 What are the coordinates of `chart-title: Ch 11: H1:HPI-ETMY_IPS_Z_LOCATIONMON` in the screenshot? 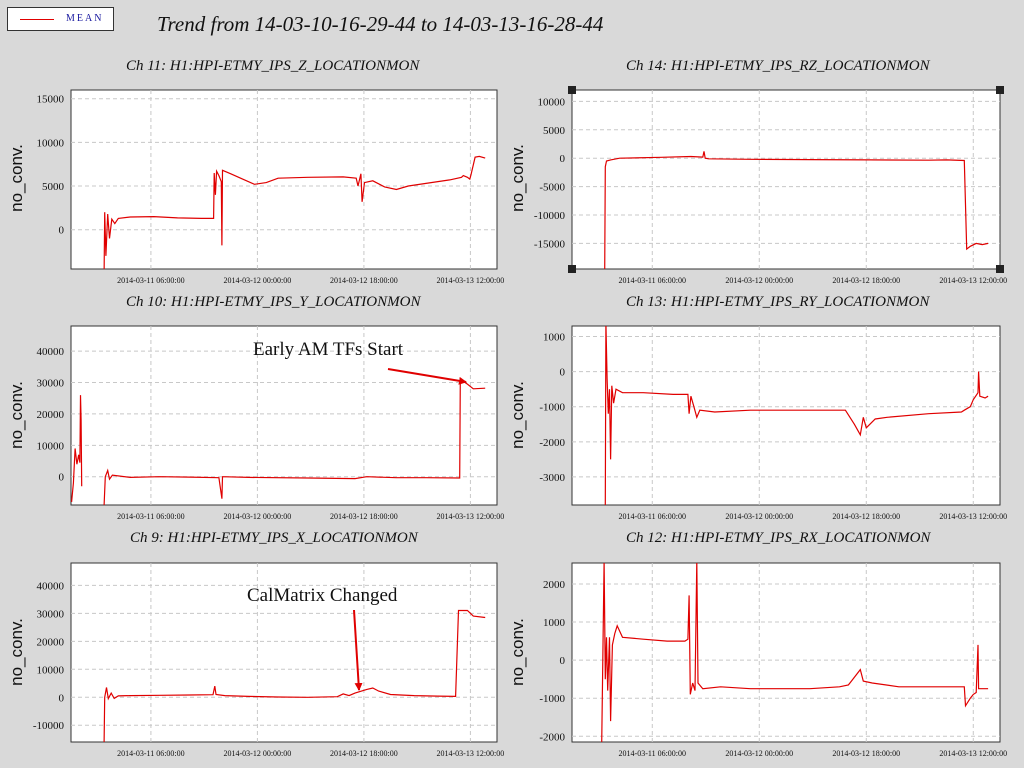 It's located at (273, 66).